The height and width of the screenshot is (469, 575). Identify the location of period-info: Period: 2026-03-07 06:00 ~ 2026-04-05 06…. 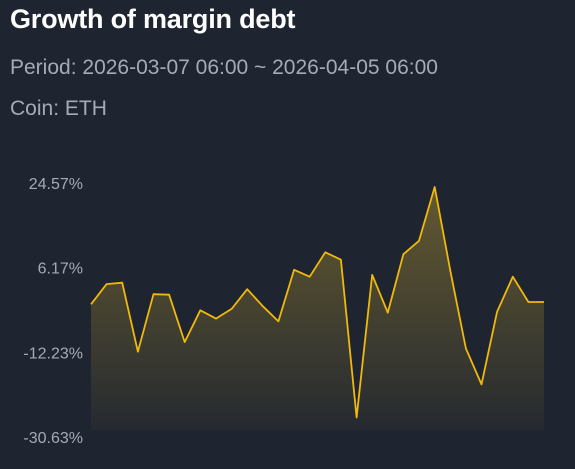
(224, 68).